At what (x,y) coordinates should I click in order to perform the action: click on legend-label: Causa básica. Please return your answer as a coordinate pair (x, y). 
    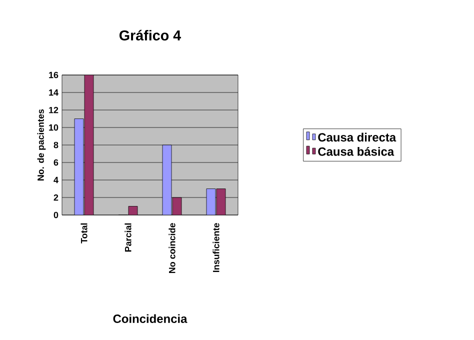
    Looking at the image, I should click on (356, 151).